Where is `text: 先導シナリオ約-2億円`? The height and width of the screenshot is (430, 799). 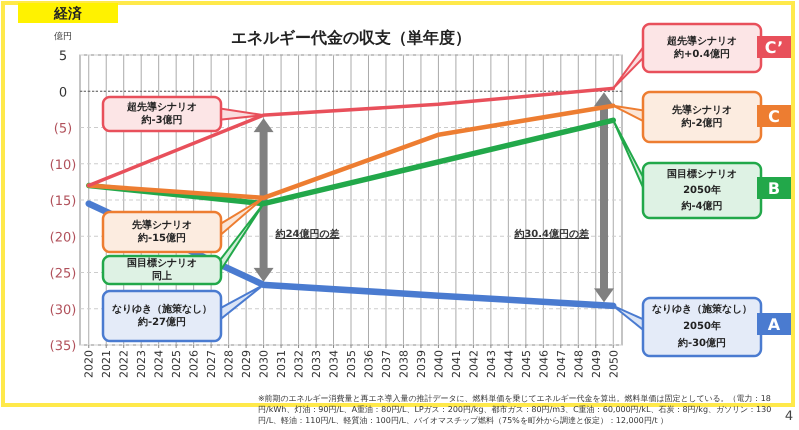
text: 先導シナリオ約-2億円 is located at coordinates (701, 117).